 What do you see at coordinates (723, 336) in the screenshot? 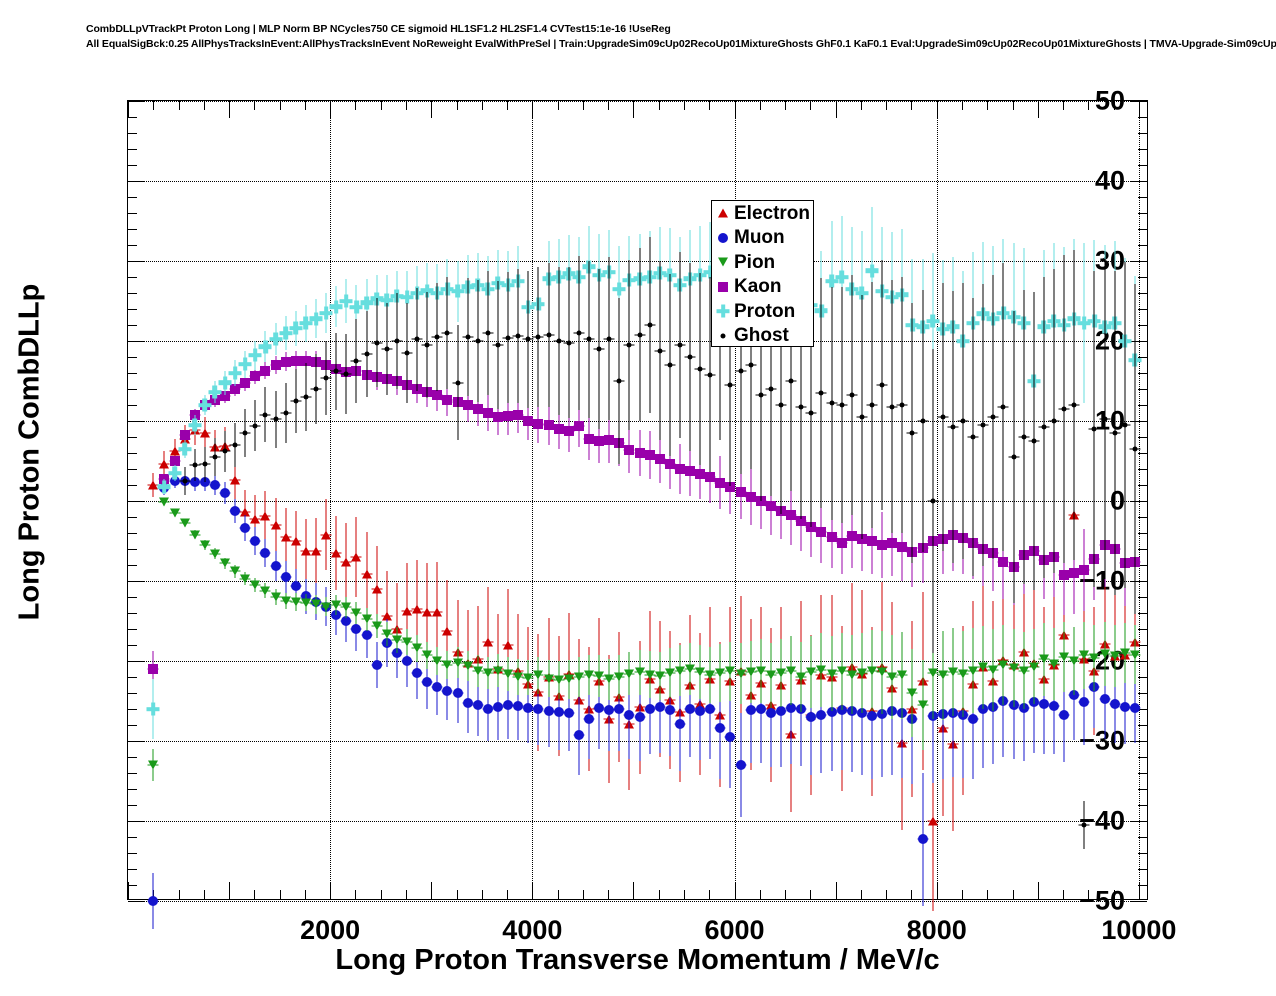
I see `dot-icon` at bounding box center [723, 336].